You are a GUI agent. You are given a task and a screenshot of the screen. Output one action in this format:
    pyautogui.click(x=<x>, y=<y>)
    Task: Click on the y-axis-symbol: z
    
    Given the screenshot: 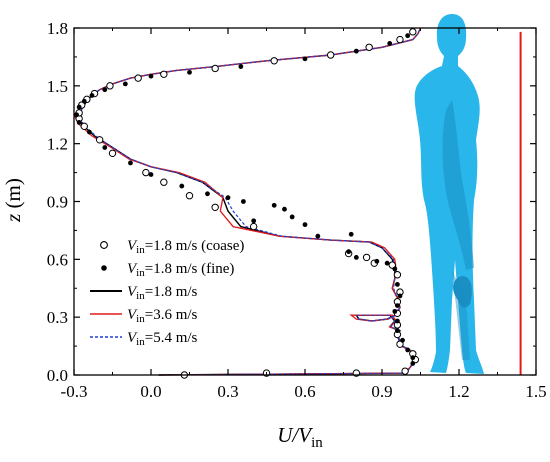 What is the action you would take?
    pyautogui.click(x=13, y=218)
    